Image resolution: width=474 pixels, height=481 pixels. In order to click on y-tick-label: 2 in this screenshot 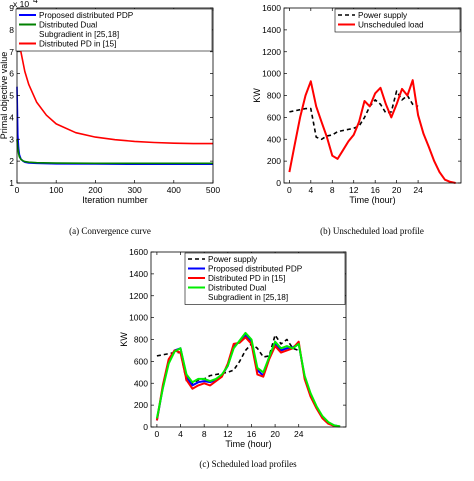, I will do `click(11, 161)`.